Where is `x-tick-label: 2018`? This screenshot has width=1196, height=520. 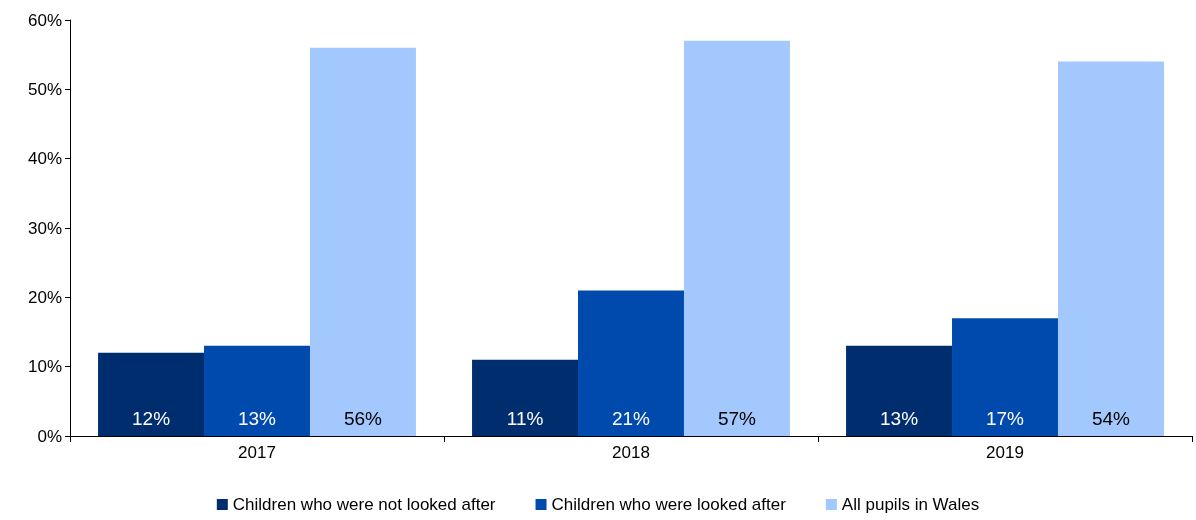 x-tick-label: 2018 is located at coordinates (631, 452).